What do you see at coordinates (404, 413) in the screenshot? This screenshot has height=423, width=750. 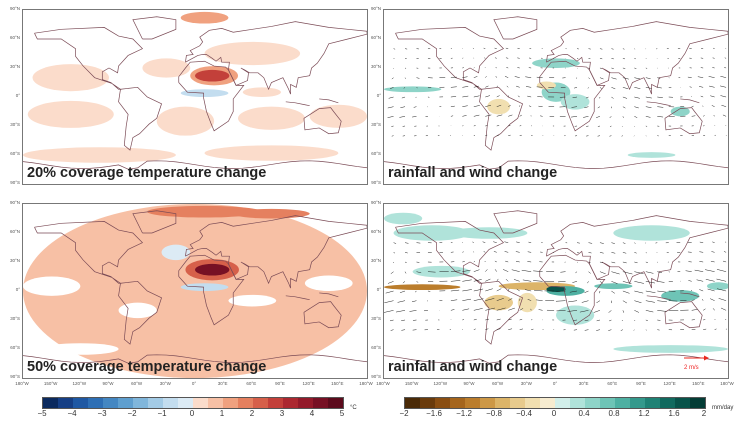 I see `colorbar-tick-label: −2` at bounding box center [404, 413].